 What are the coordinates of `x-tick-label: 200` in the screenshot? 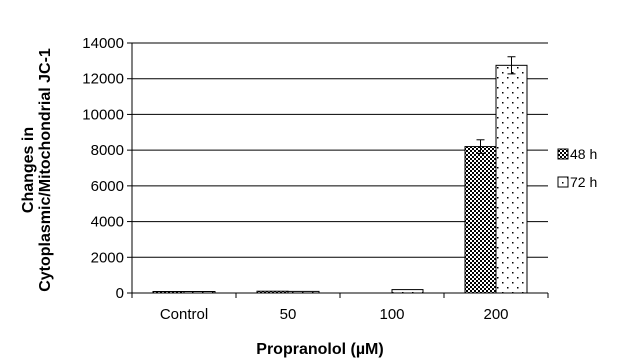 It's located at (495, 314).